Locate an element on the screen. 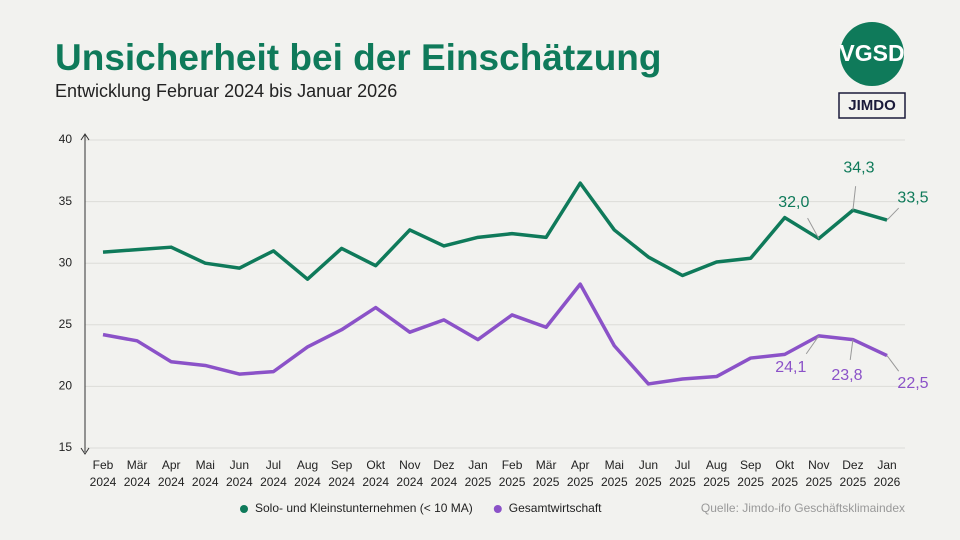  x-tick-label: Nov 2025 is located at coordinates (818, 473).